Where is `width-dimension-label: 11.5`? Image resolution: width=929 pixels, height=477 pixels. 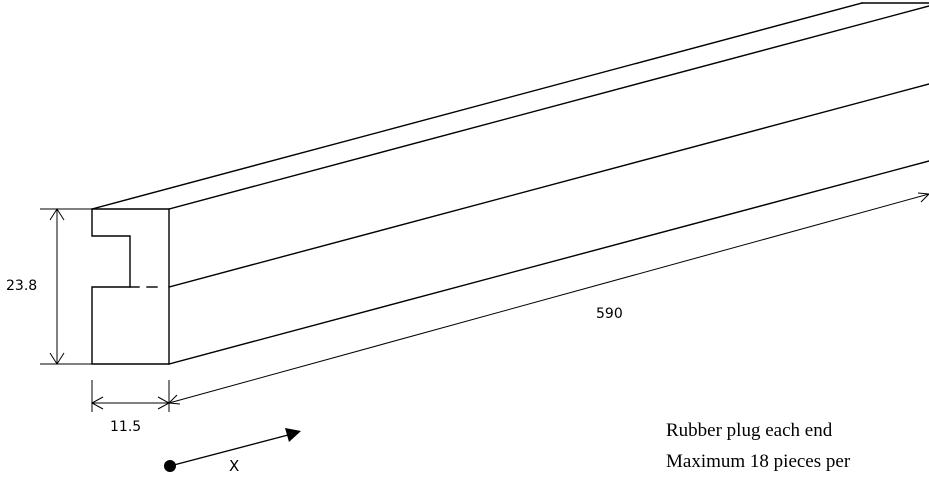 width-dimension-label: 11.5 is located at coordinates (125, 427).